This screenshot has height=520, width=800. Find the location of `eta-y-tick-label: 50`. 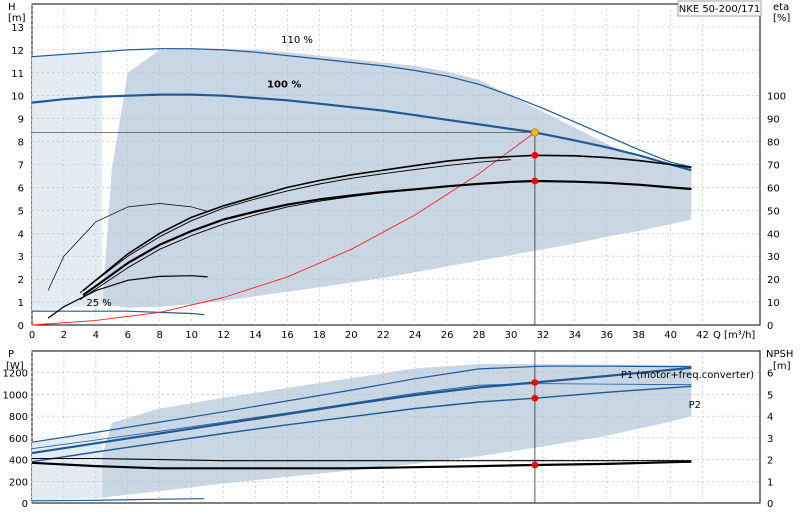

eta-y-tick-label: 50 is located at coordinates (773, 211).